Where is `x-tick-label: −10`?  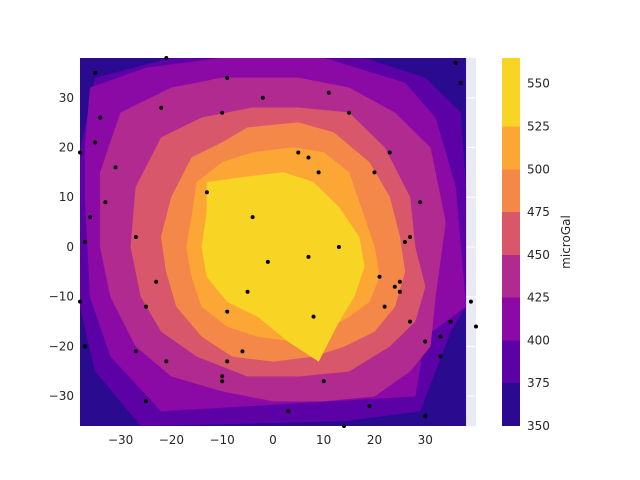 x-tick-label: −10 is located at coordinates (221, 440).